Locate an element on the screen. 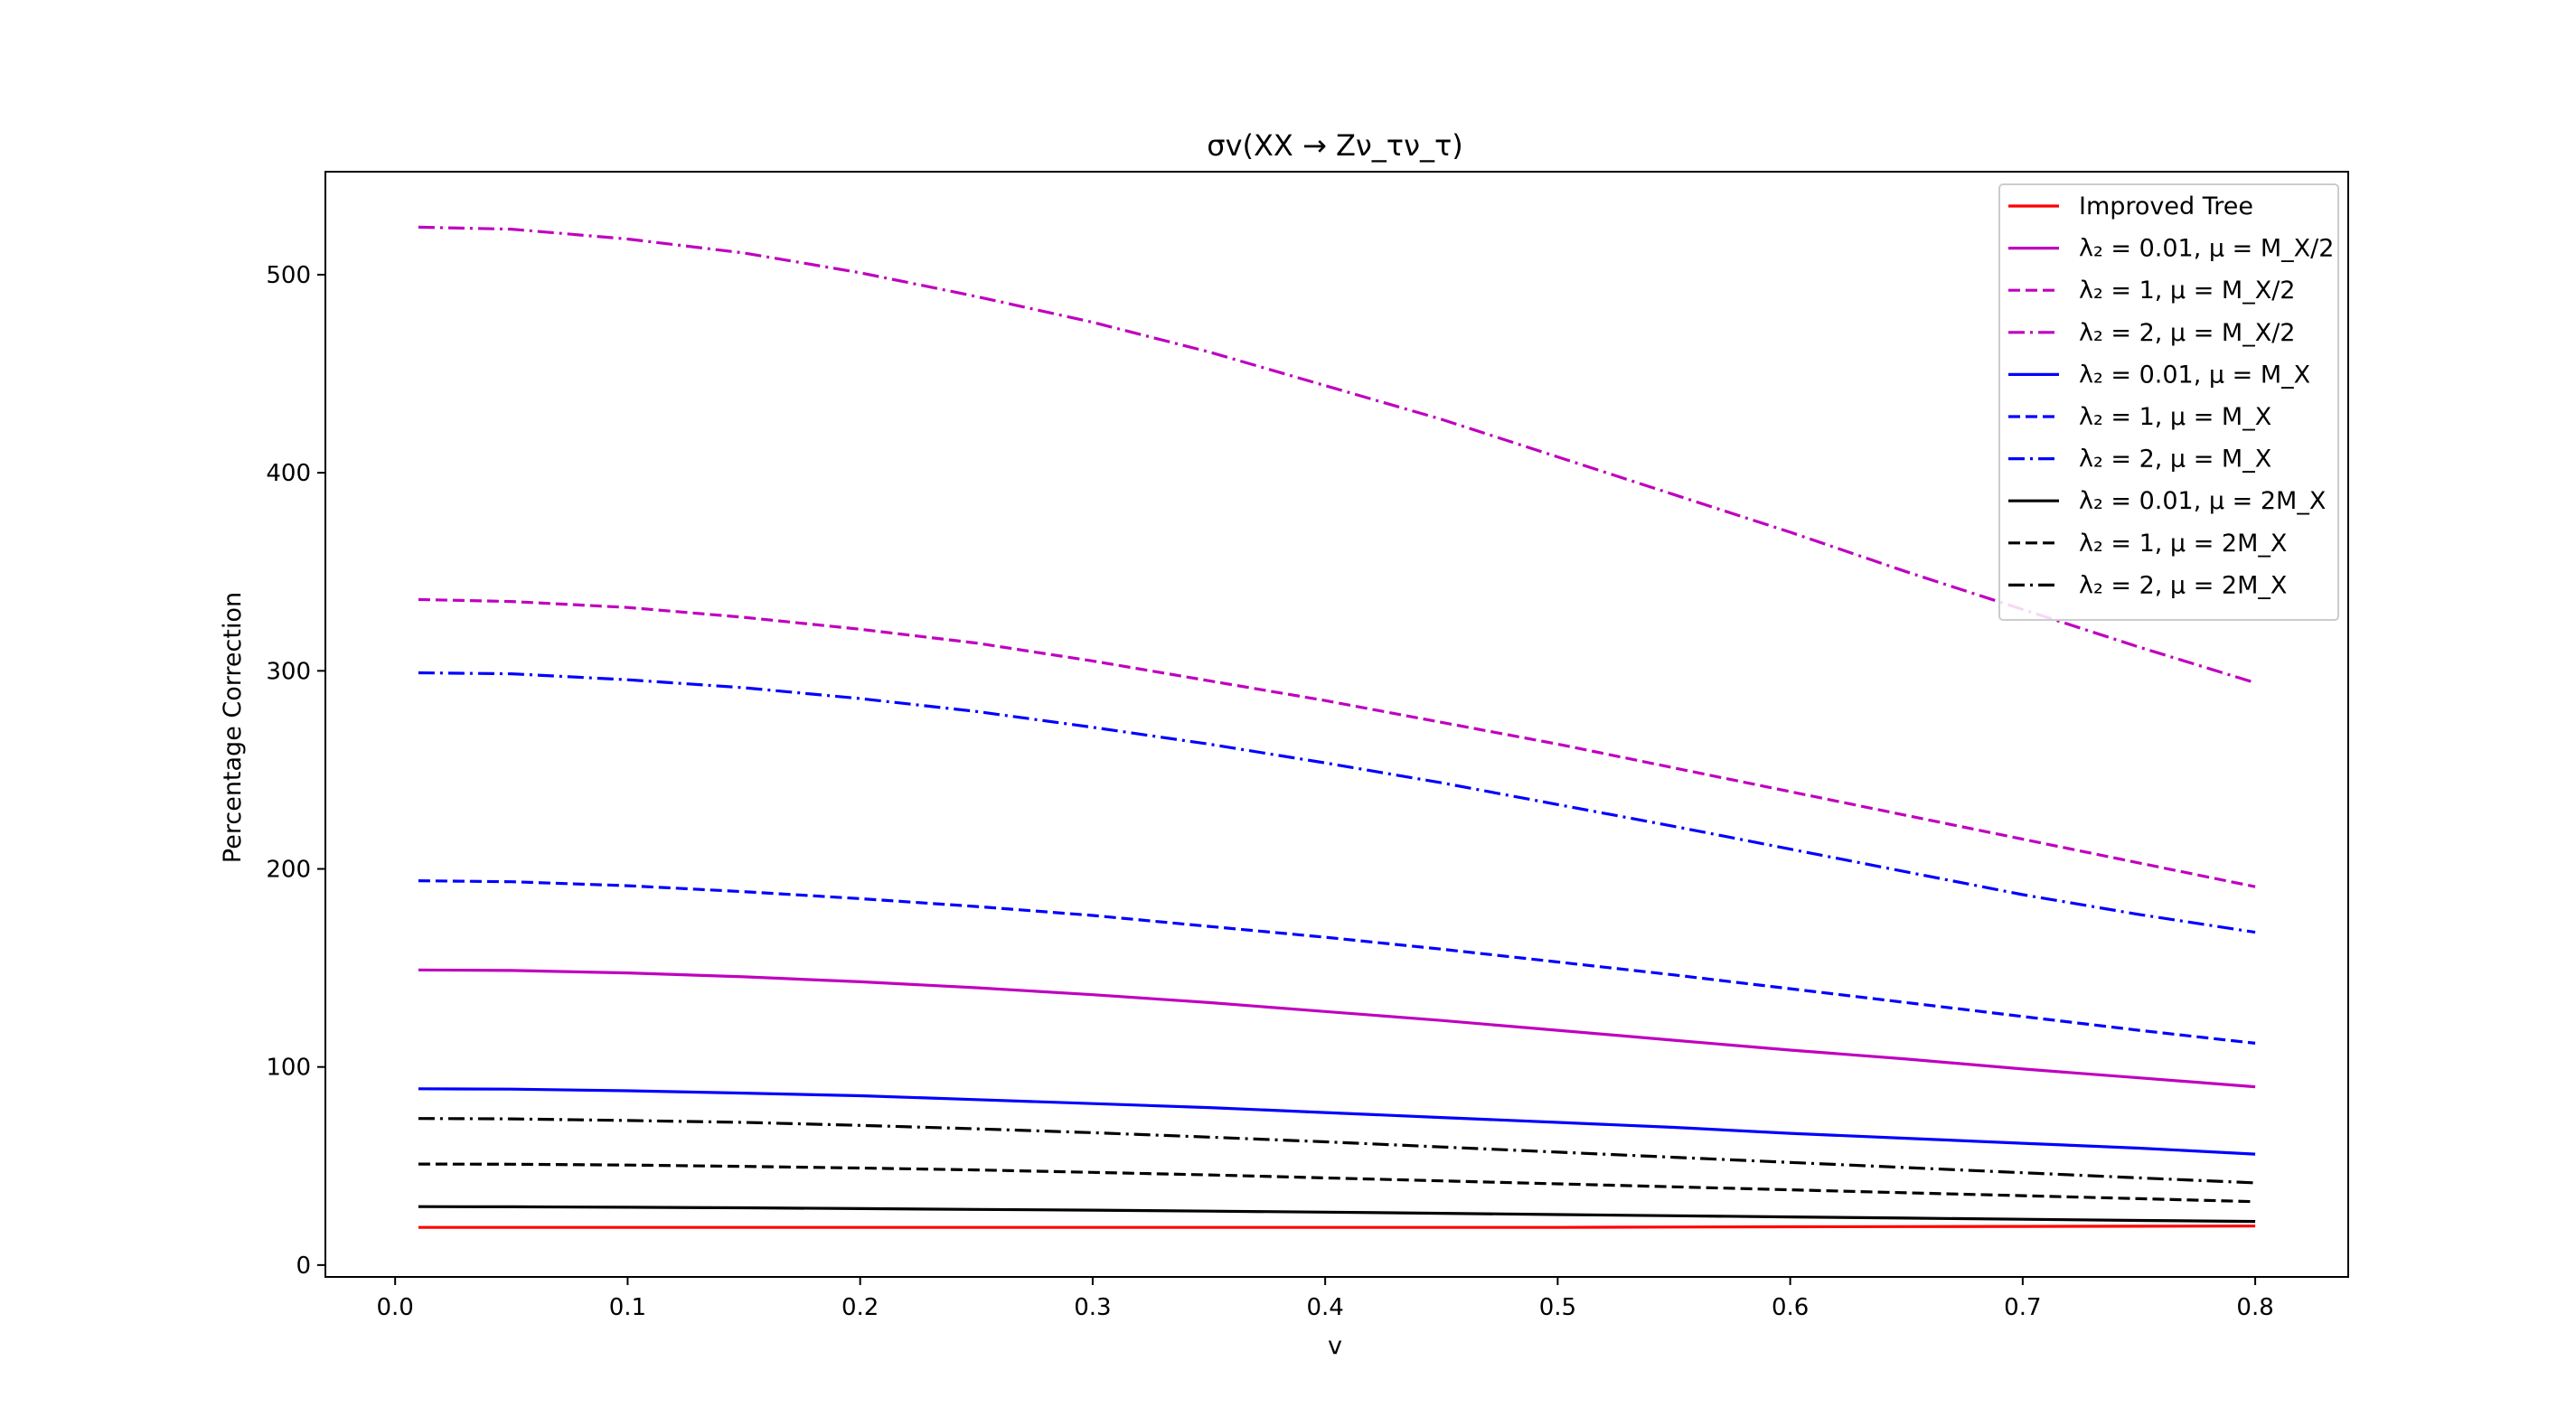  legend-entry: λ₂ = 1, μ = M_X/2 is located at coordinates (2187, 291).